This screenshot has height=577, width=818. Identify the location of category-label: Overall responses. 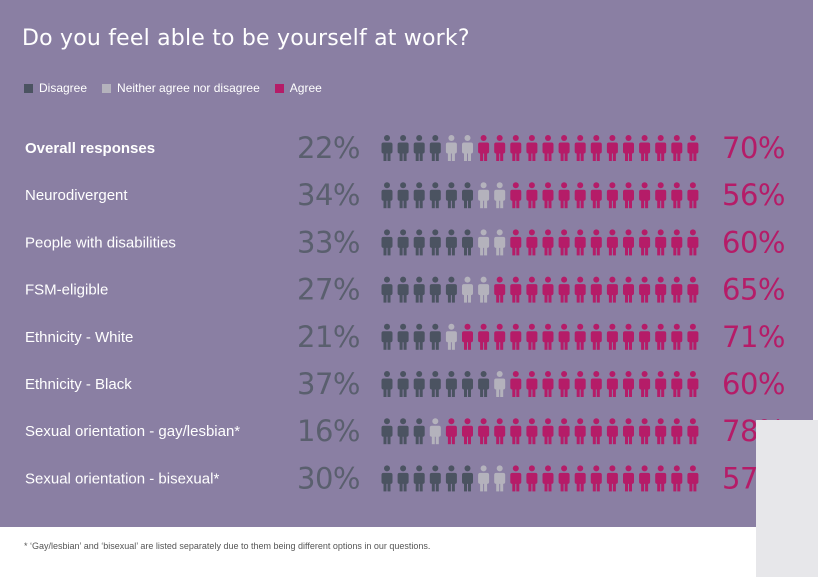
(90, 148).